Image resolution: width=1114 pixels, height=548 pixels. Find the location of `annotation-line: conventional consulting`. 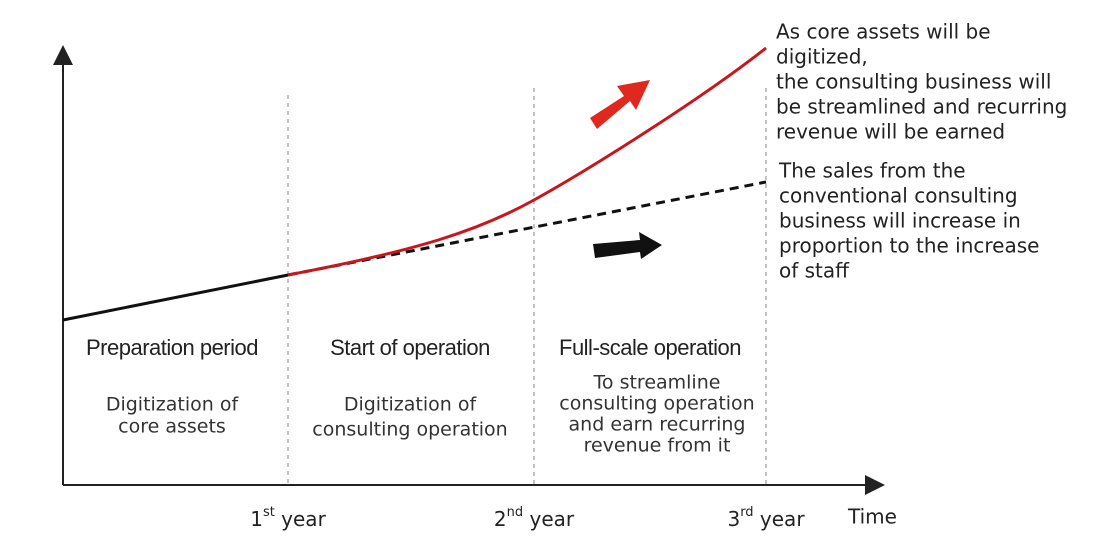

annotation-line: conventional consulting is located at coordinates (898, 196).